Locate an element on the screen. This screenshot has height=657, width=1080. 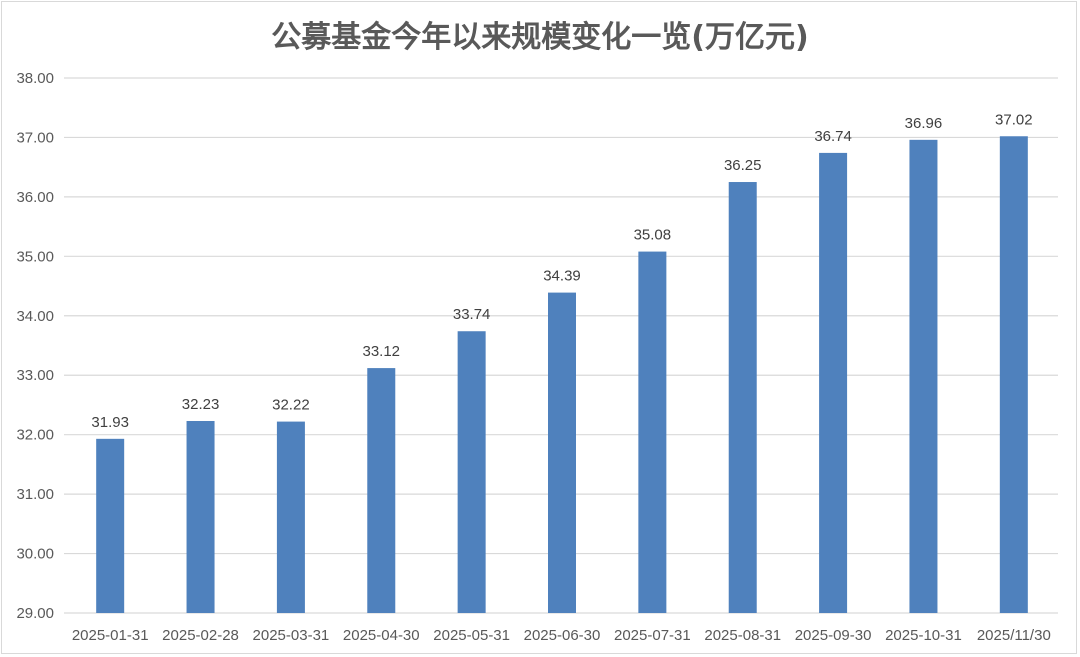
chart-title: 公募基金今年以来规模变化一览(万亿元) is located at coordinates (539, 37).